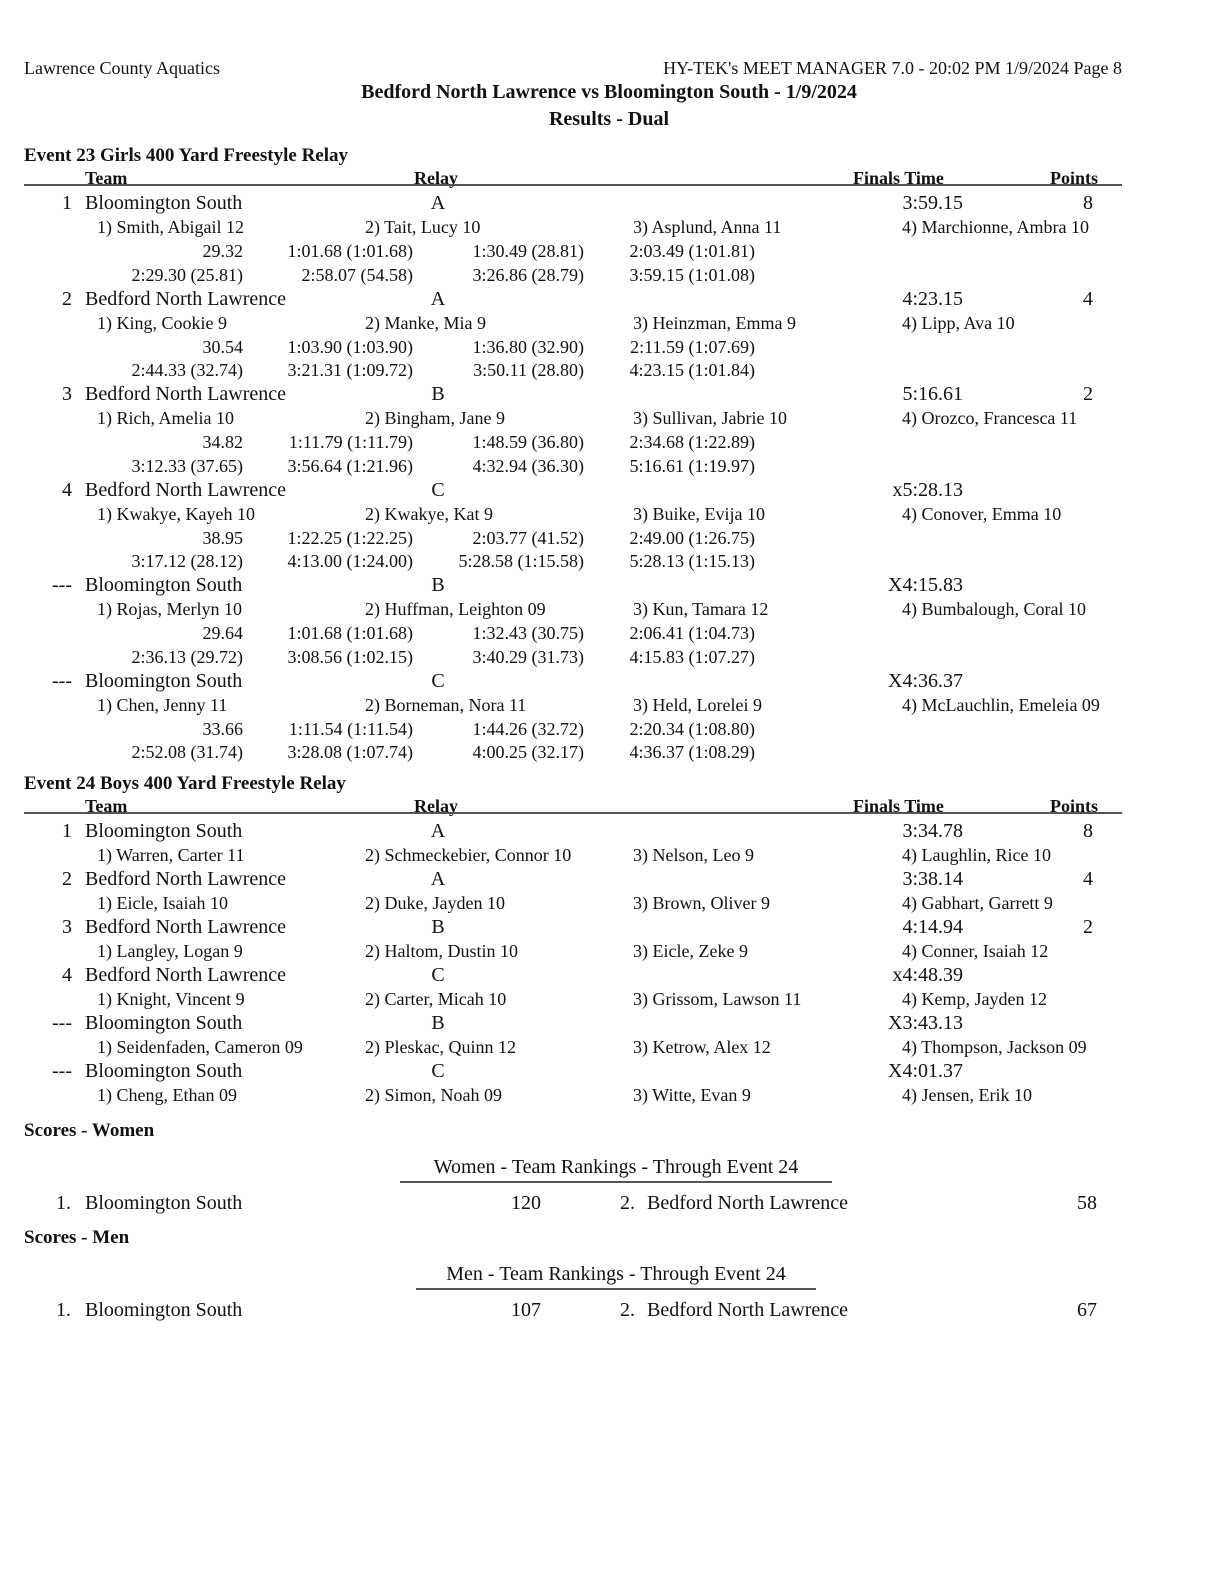 This screenshot has height=1596, width=1230. Describe the element at coordinates (898, 806) in the screenshot. I see `column-header-finals-time: Finals Time` at that location.